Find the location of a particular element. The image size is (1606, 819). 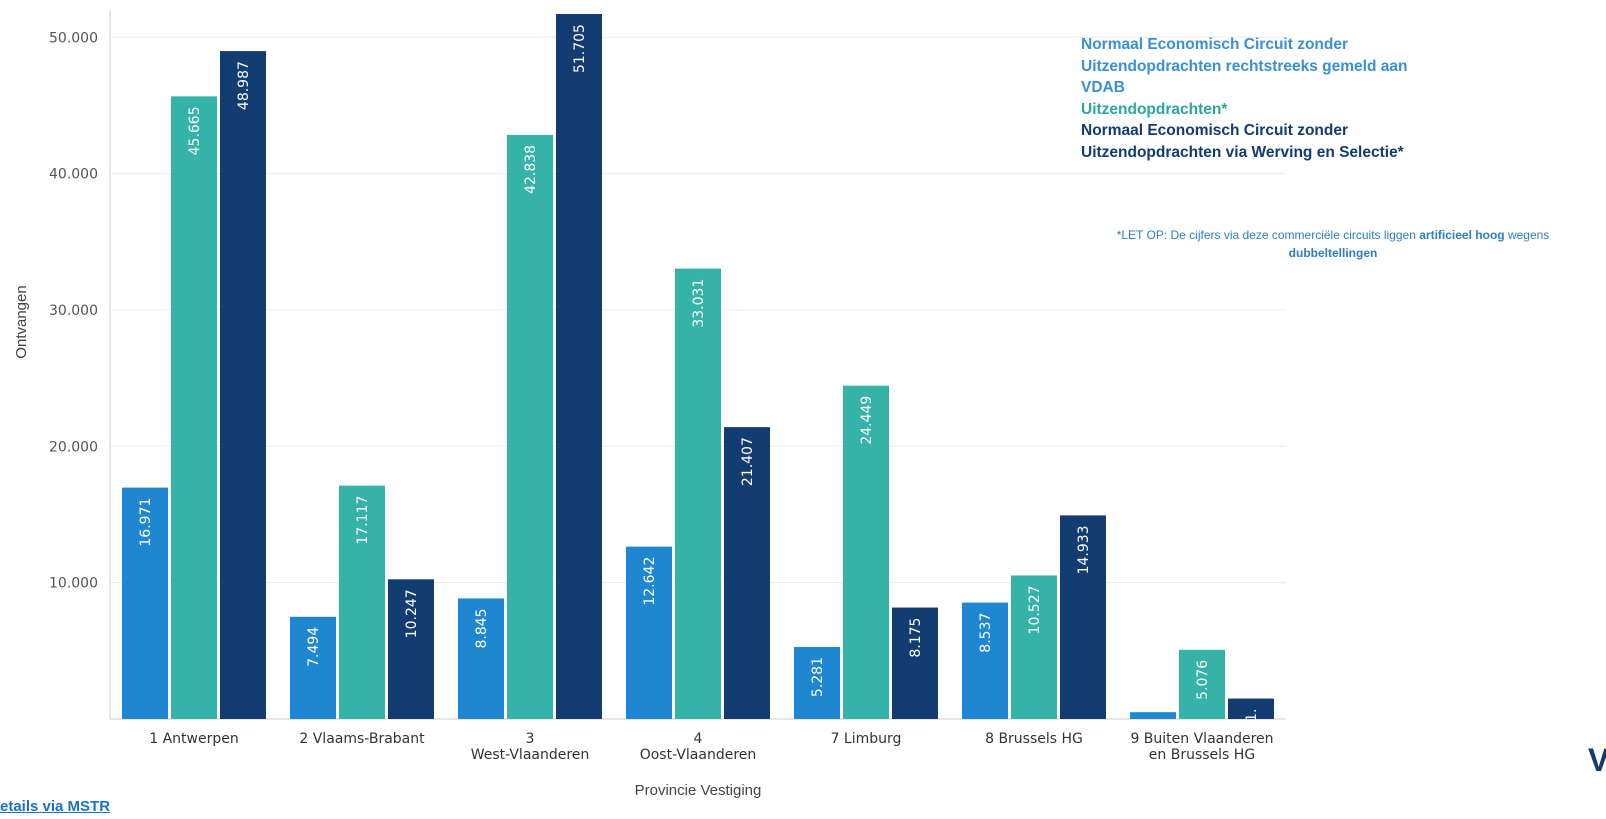

legend-item-2: Uitzendopdrachten* is located at coordinates (1306, 110).